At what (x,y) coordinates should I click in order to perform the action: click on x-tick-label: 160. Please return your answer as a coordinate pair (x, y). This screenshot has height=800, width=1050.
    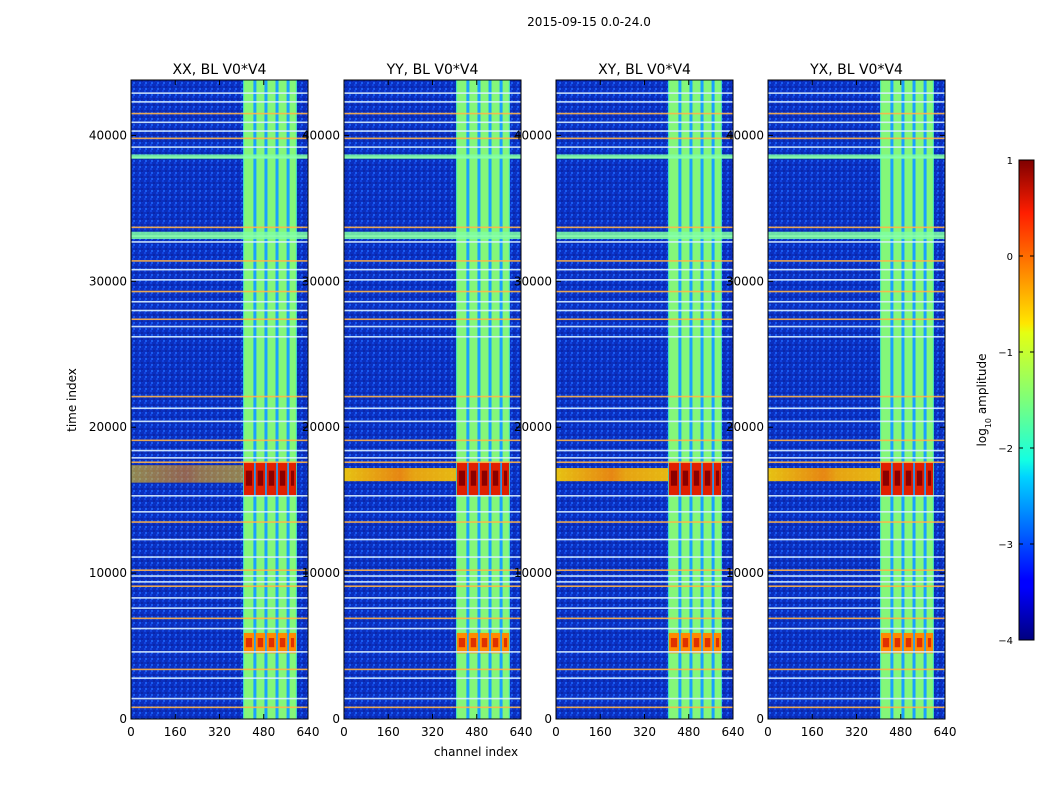
    Looking at the image, I should click on (175, 732).